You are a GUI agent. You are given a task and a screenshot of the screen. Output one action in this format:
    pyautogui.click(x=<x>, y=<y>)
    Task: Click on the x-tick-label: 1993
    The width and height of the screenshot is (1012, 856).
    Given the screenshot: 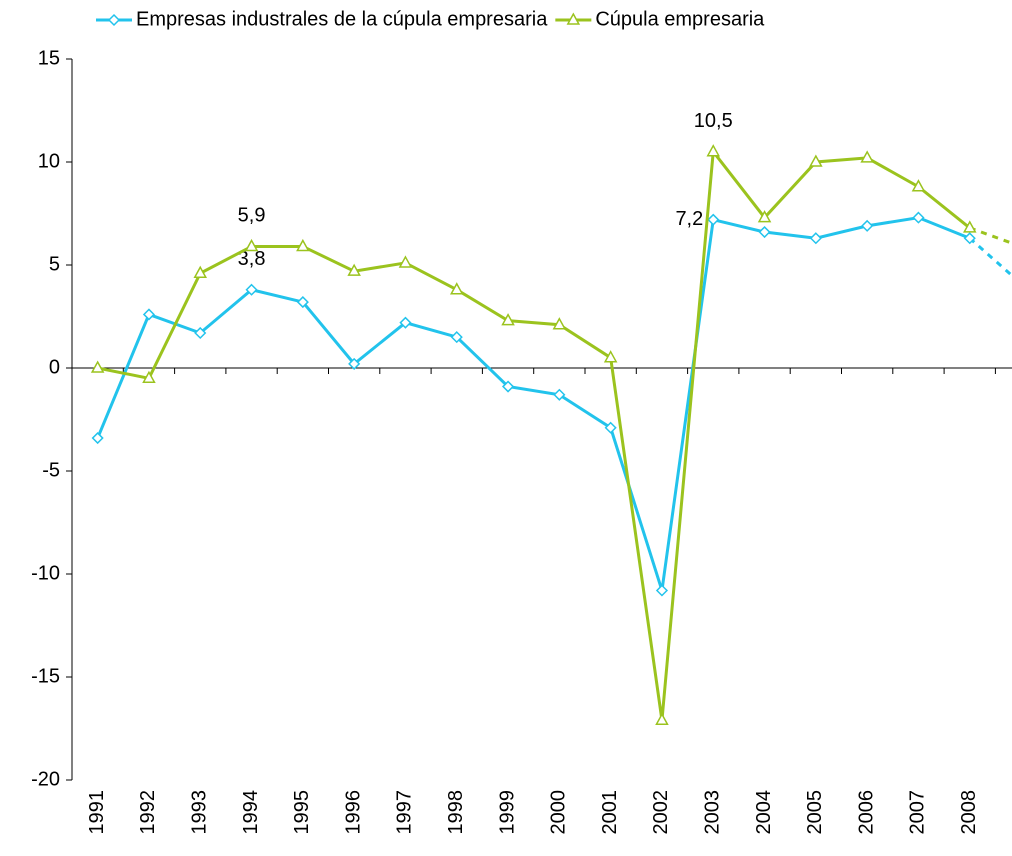 What is the action you would take?
    pyautogui.click(x=200, y=812)
    